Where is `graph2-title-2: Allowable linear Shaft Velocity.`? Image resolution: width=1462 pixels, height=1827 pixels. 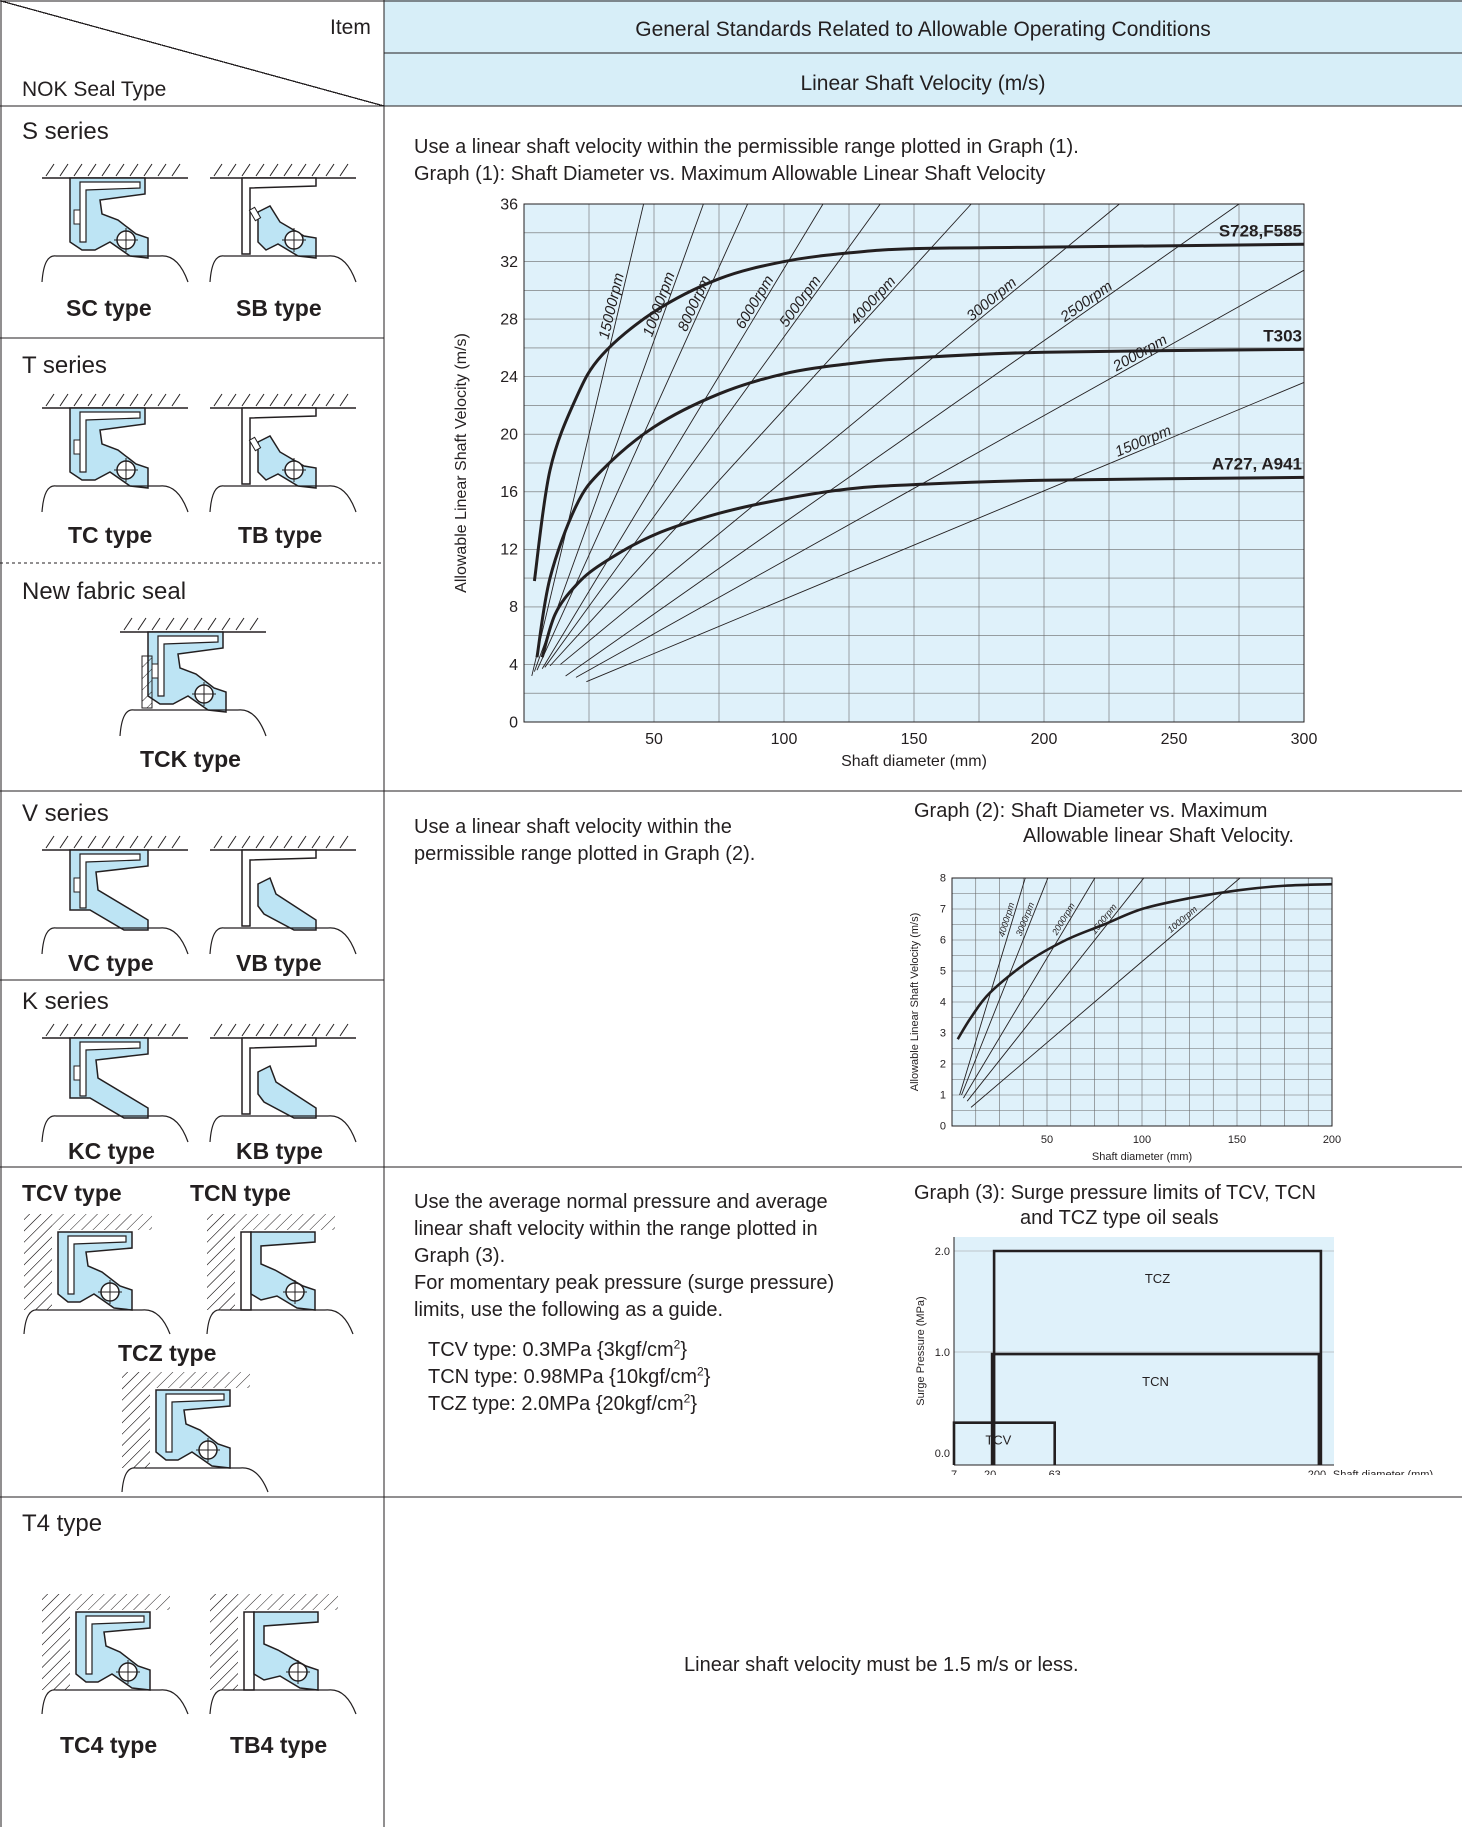 graph2-title-2: Allowable linear Shaft Velocity. is located at coordinates (1158, 836).